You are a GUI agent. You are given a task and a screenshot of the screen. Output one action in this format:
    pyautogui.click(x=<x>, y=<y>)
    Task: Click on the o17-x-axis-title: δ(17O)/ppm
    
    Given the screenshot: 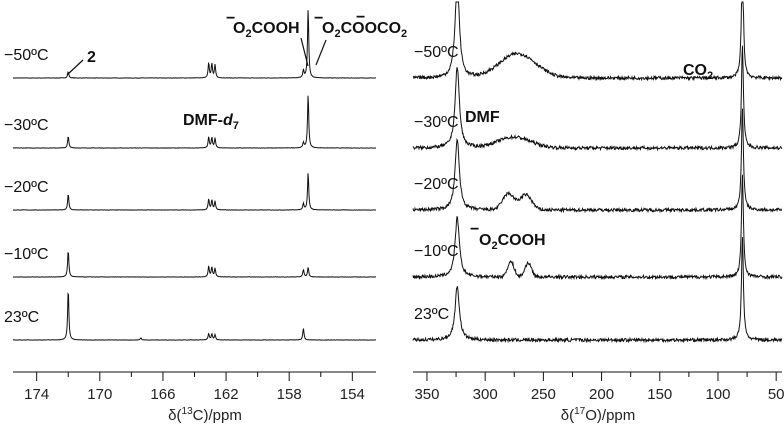 What is the action you would take?
    pyautogui.click(x=598, y=415)
    